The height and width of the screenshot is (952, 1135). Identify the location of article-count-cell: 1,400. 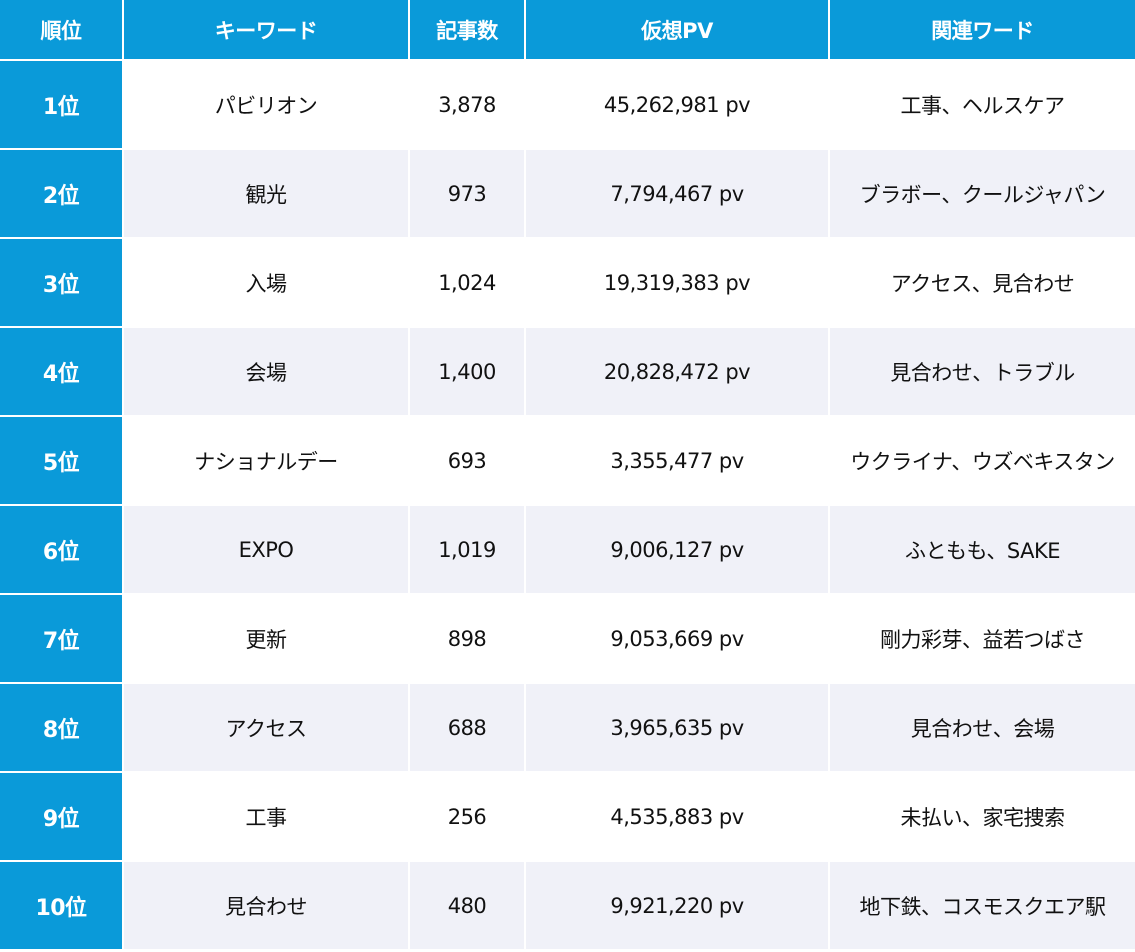
(468, 372).